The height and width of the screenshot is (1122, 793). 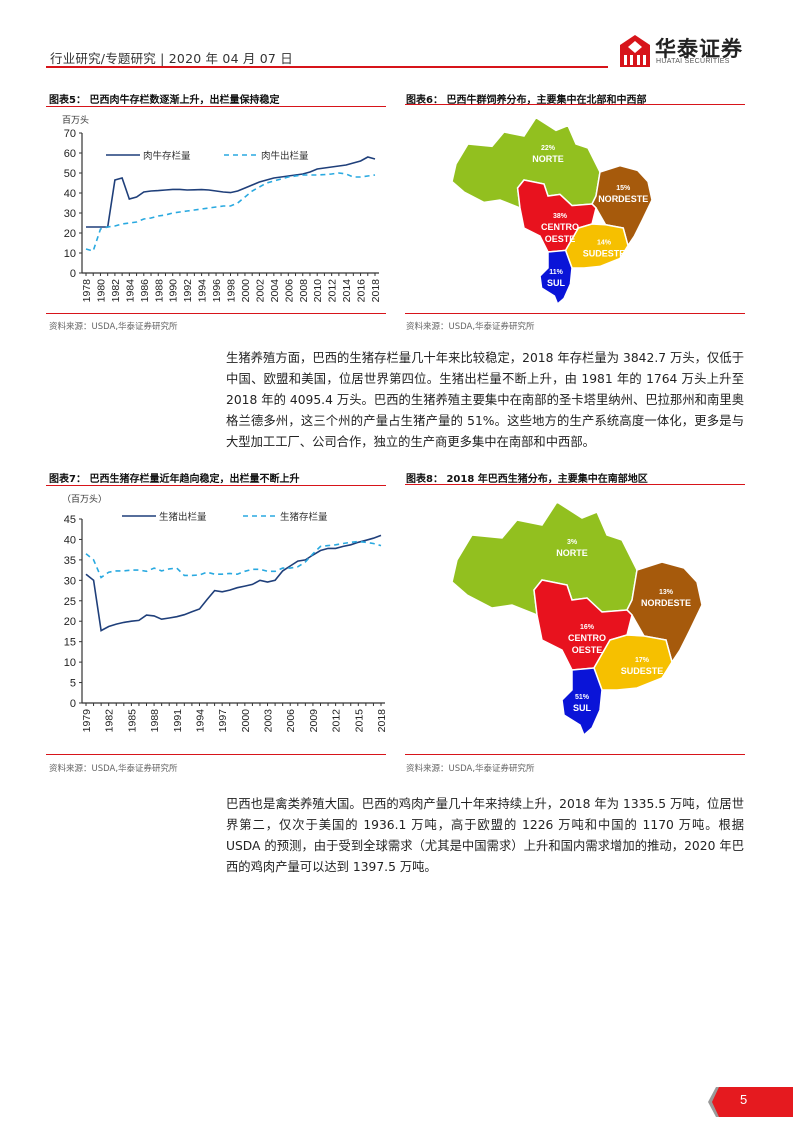 I want to click on figure8-title: 图表8： 2018 年巴西生猪分布，主要集中在南部地区, so click(x=527, y=479).